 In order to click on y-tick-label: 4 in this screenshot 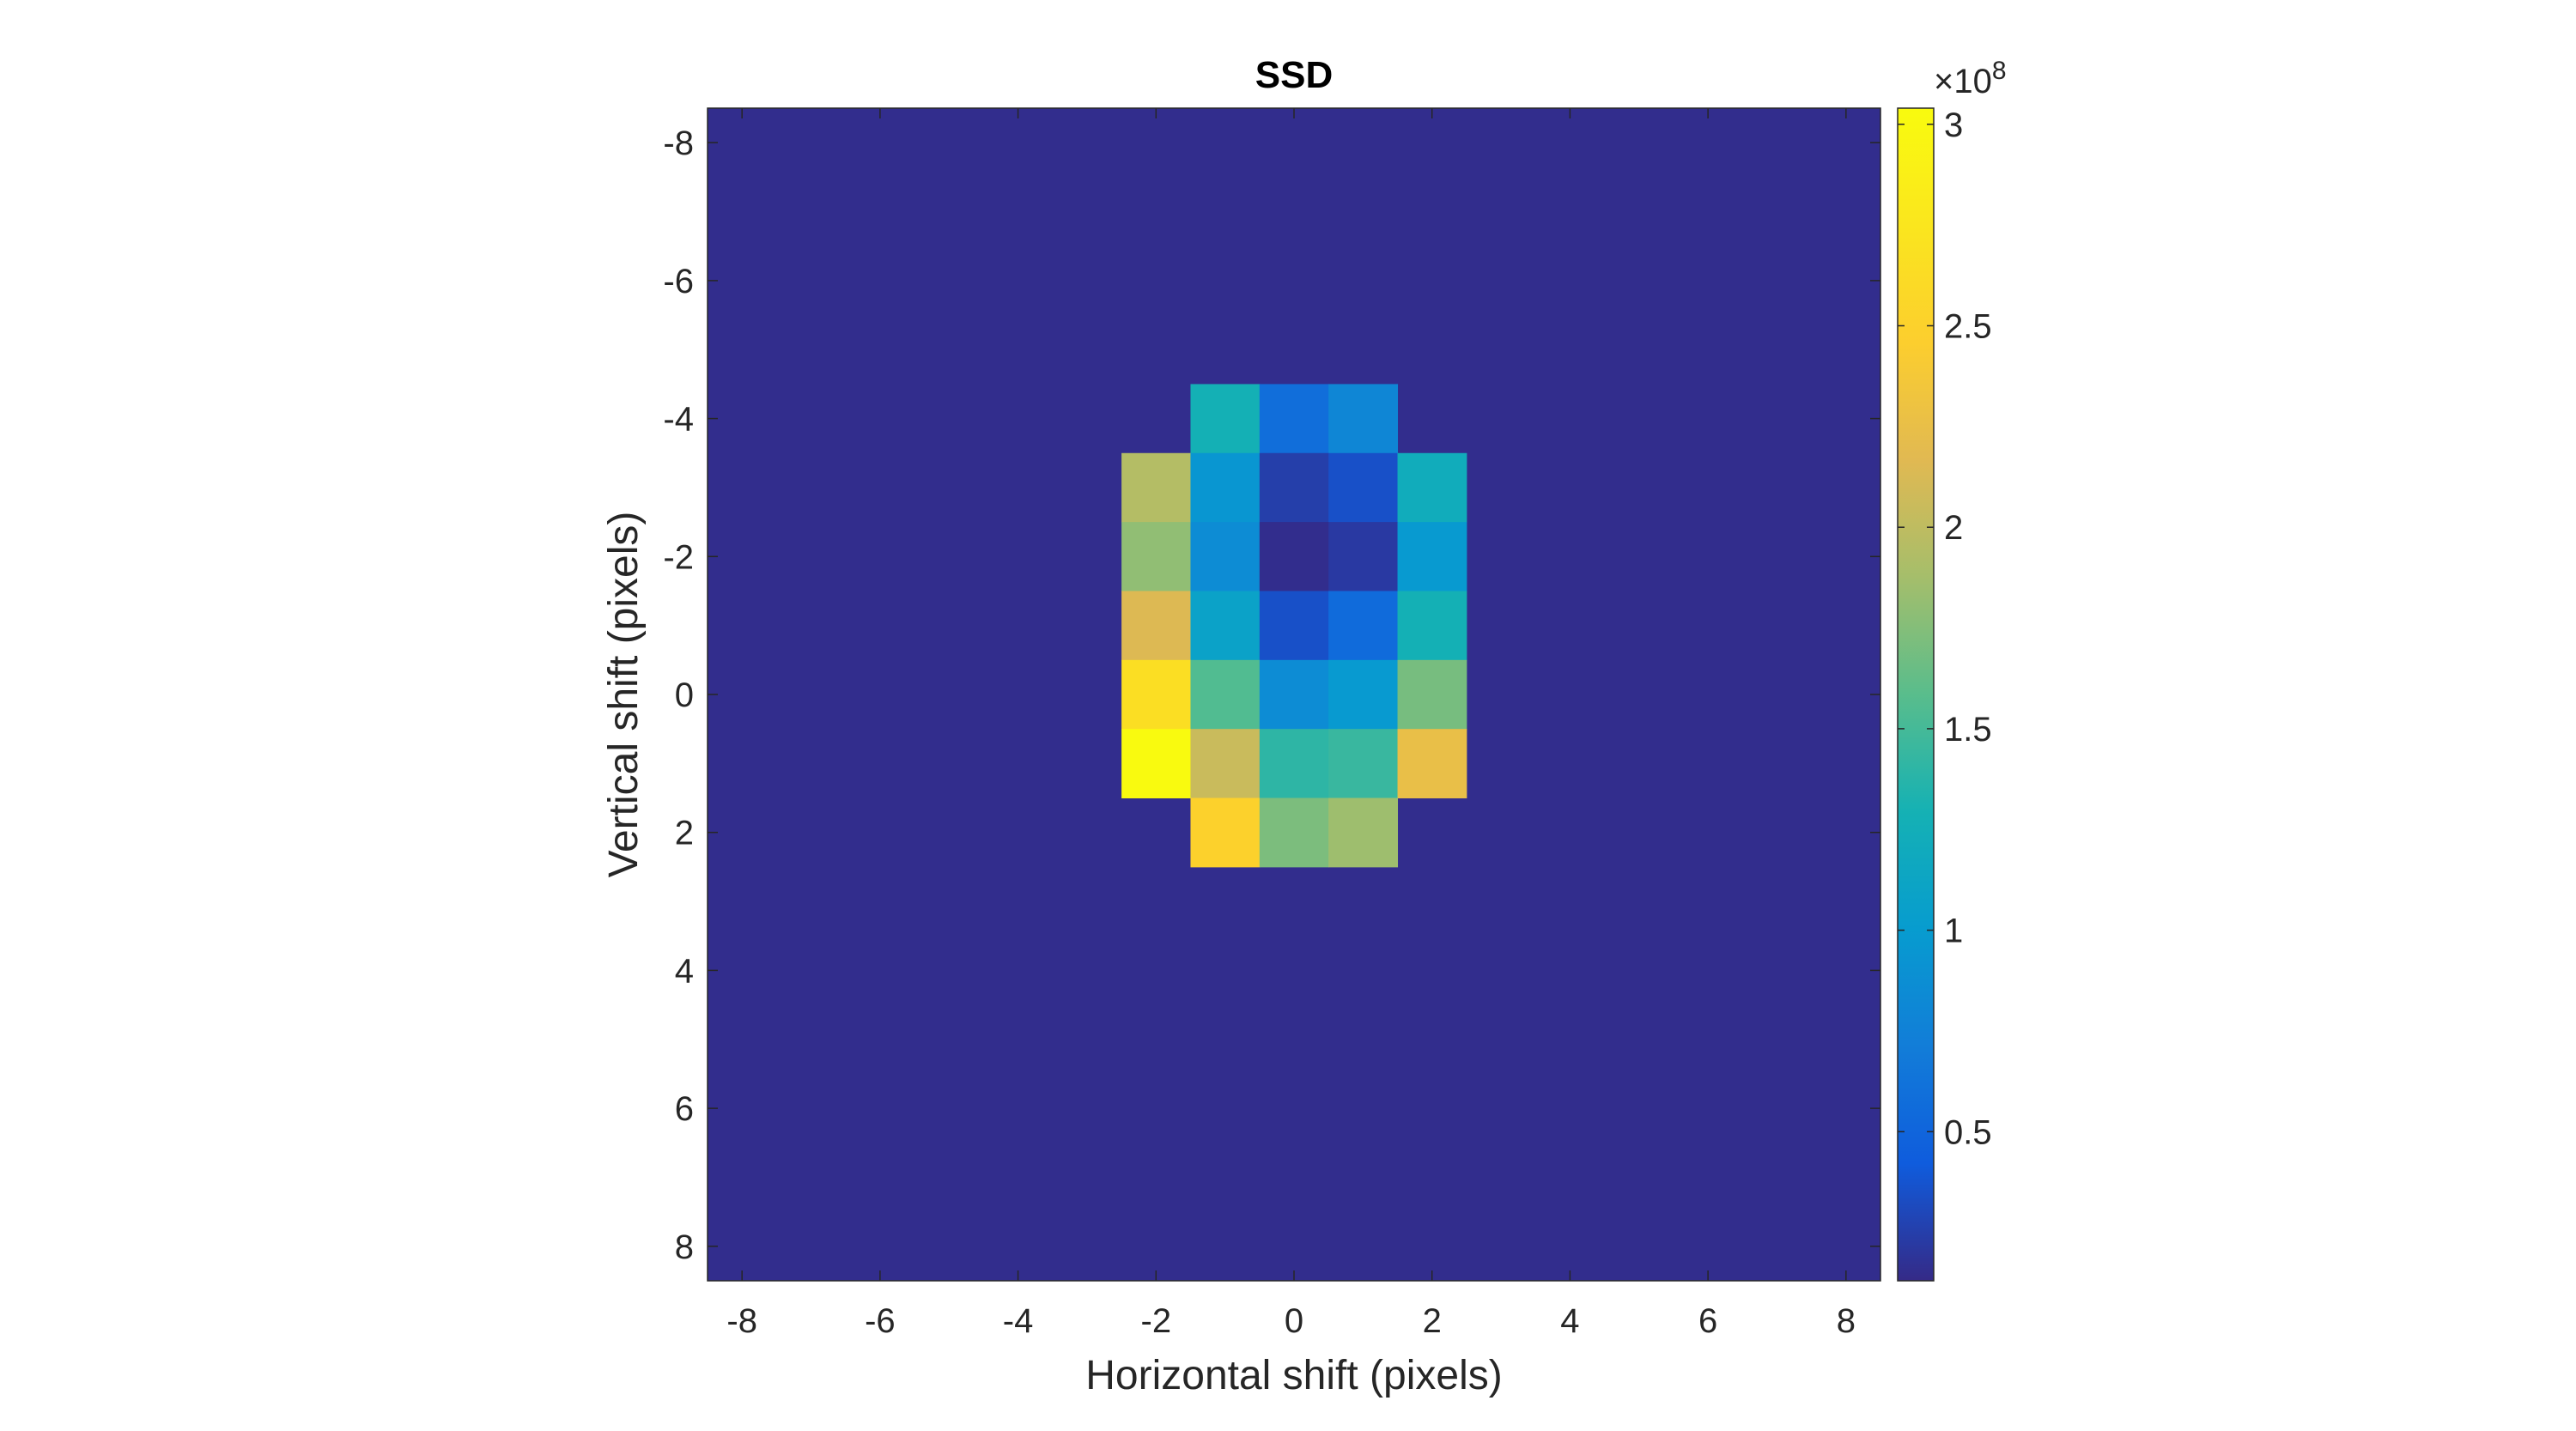, I will do `click(684, 971)`.